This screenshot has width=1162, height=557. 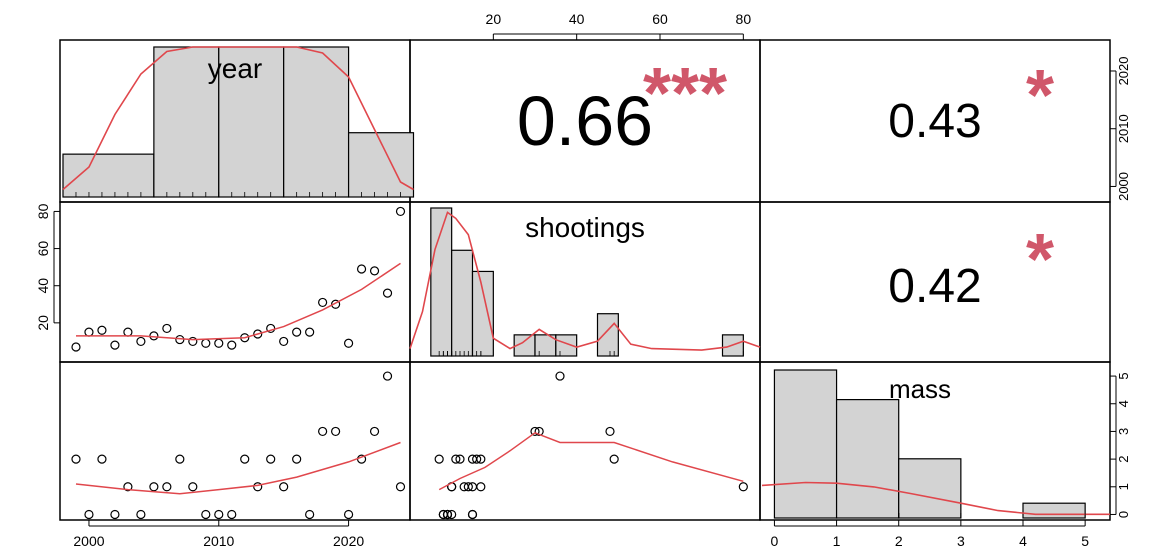 I want to click on tick-label-right-mass: 0, so click(x=1123, y=514).